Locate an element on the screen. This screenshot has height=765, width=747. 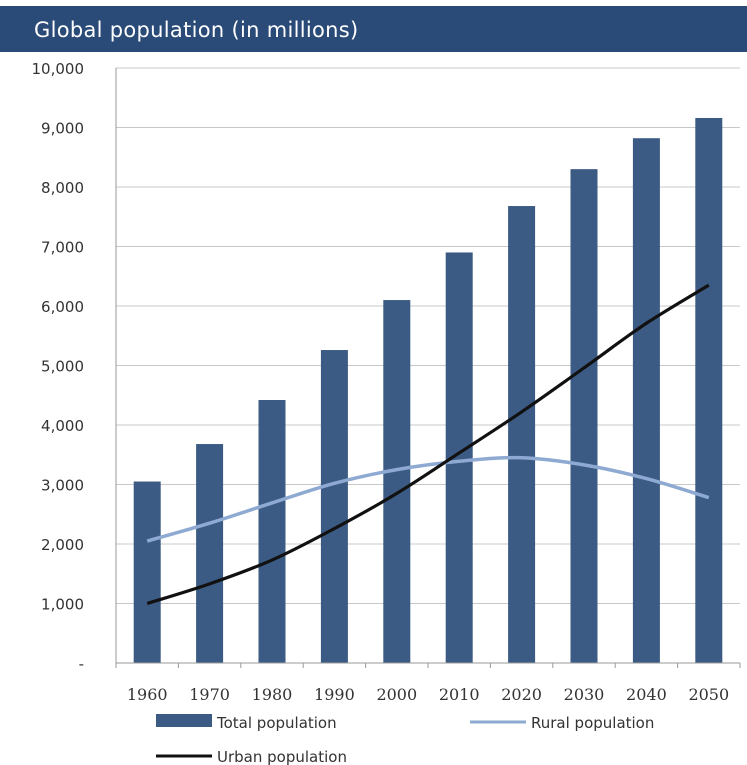
x-tick-label: 1960 is located at coordinates (147, 694).